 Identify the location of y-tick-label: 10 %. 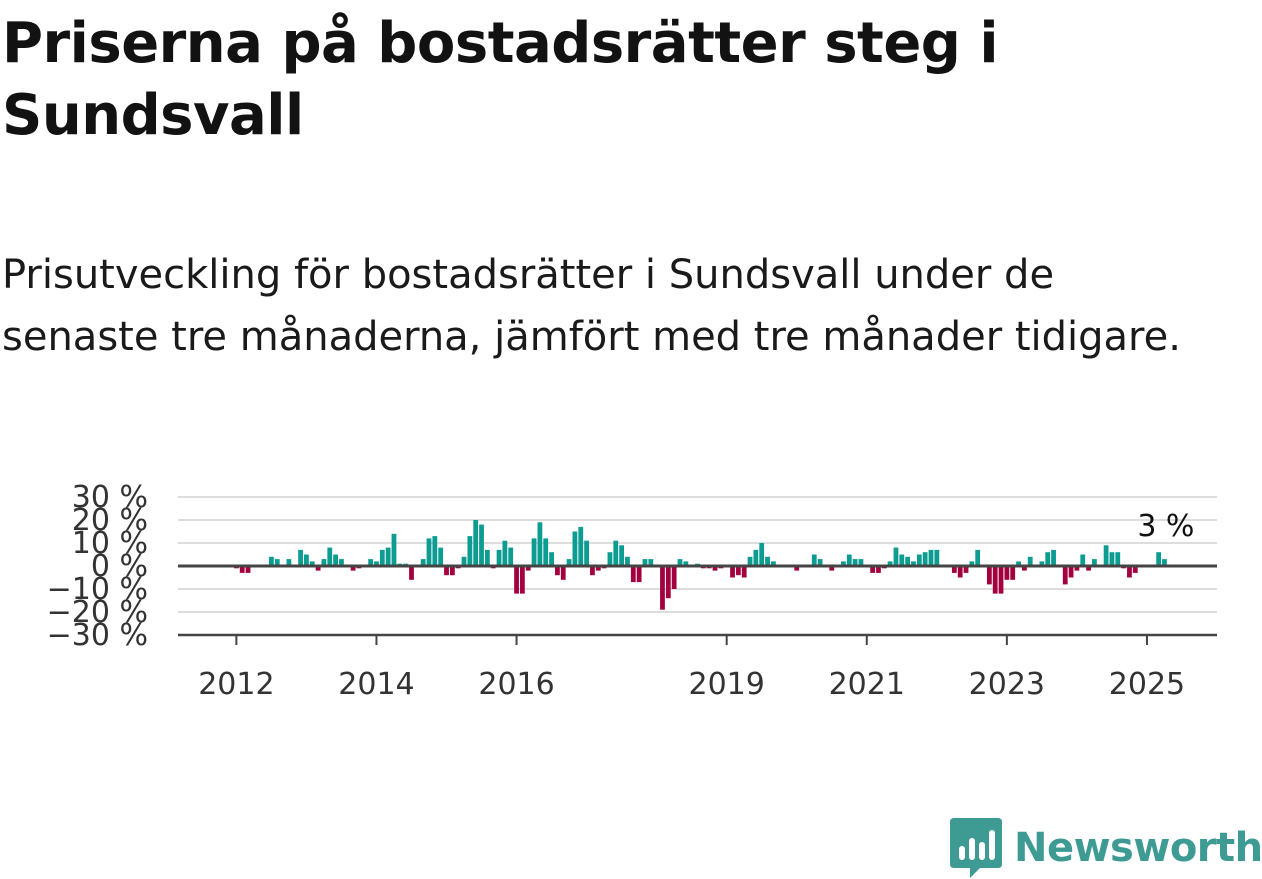
(110, 543).